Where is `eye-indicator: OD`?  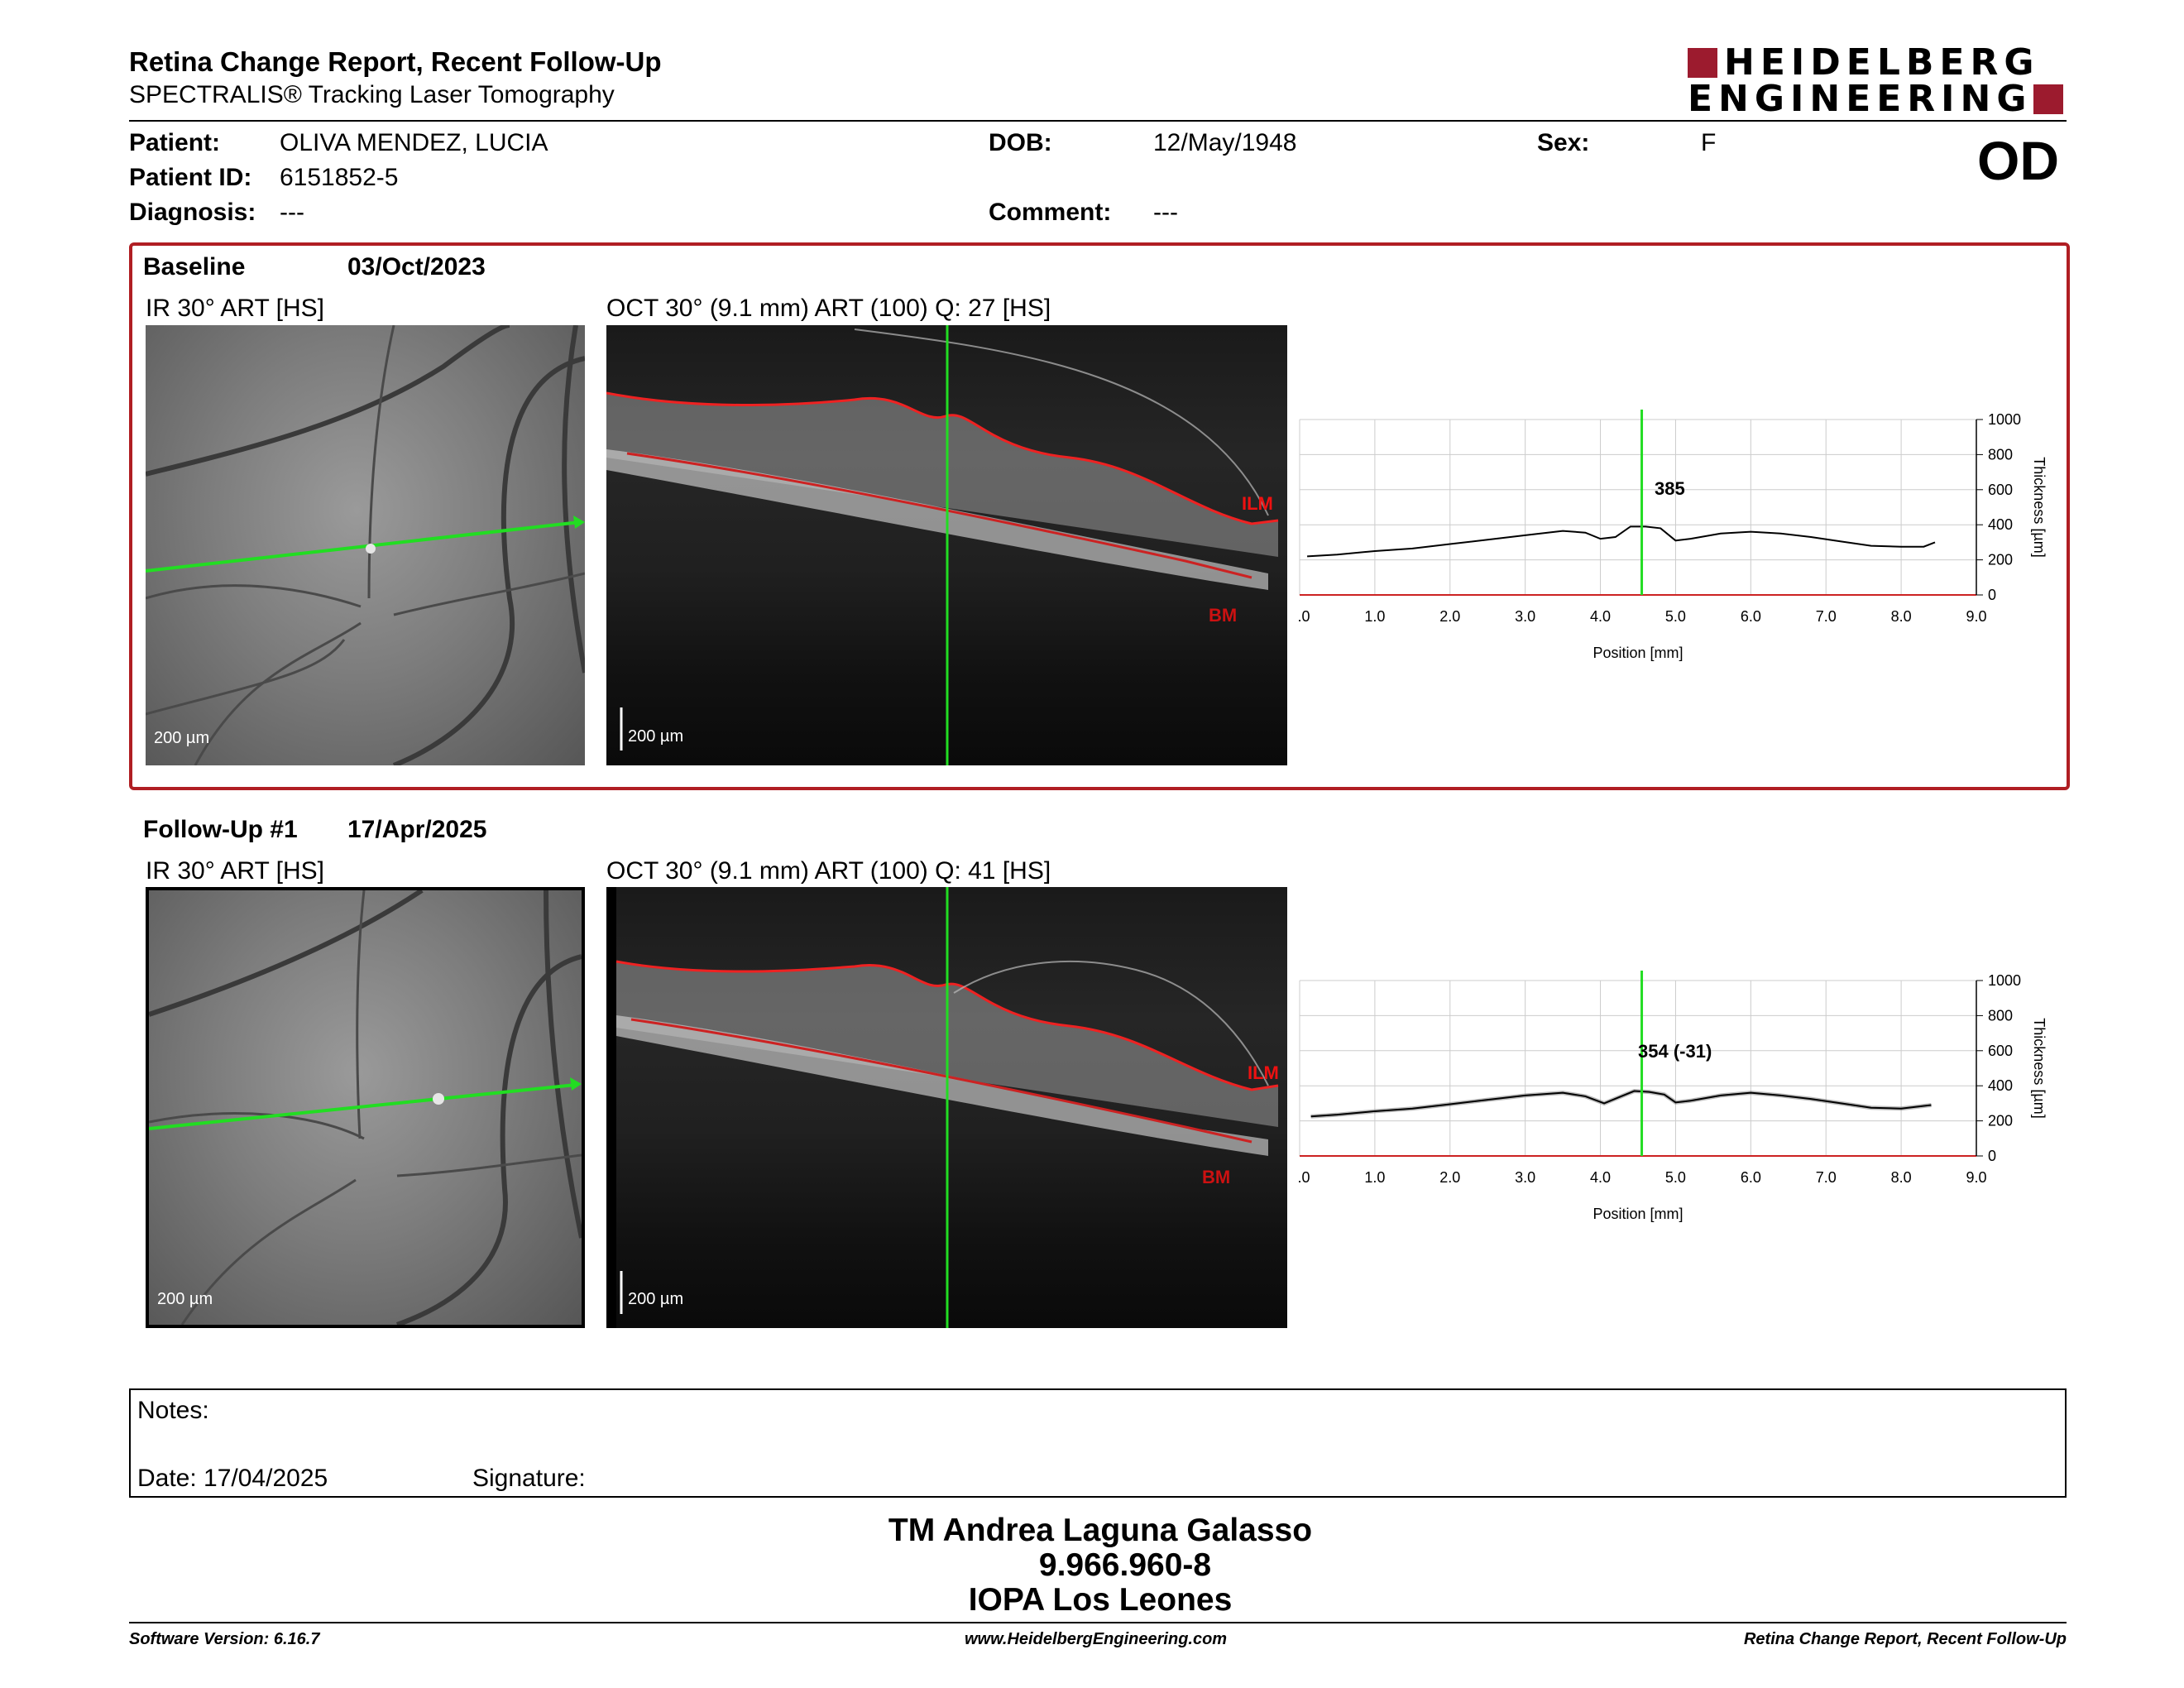 eye-indicator: OD is located at coordinates (2018, 160).